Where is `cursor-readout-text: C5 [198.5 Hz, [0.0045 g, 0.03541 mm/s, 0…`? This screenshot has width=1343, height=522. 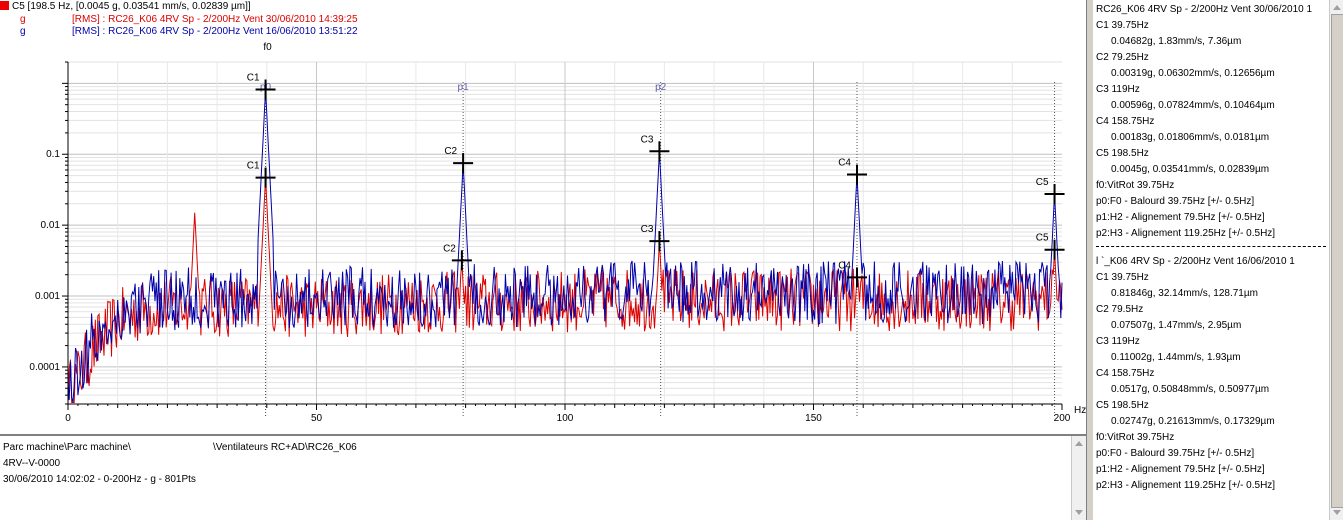
cursor-readout-text: C5 [198.5 Hz, [0.0045 g, 0.03541 mm/s, 0… is located at coordinates (131, 6).